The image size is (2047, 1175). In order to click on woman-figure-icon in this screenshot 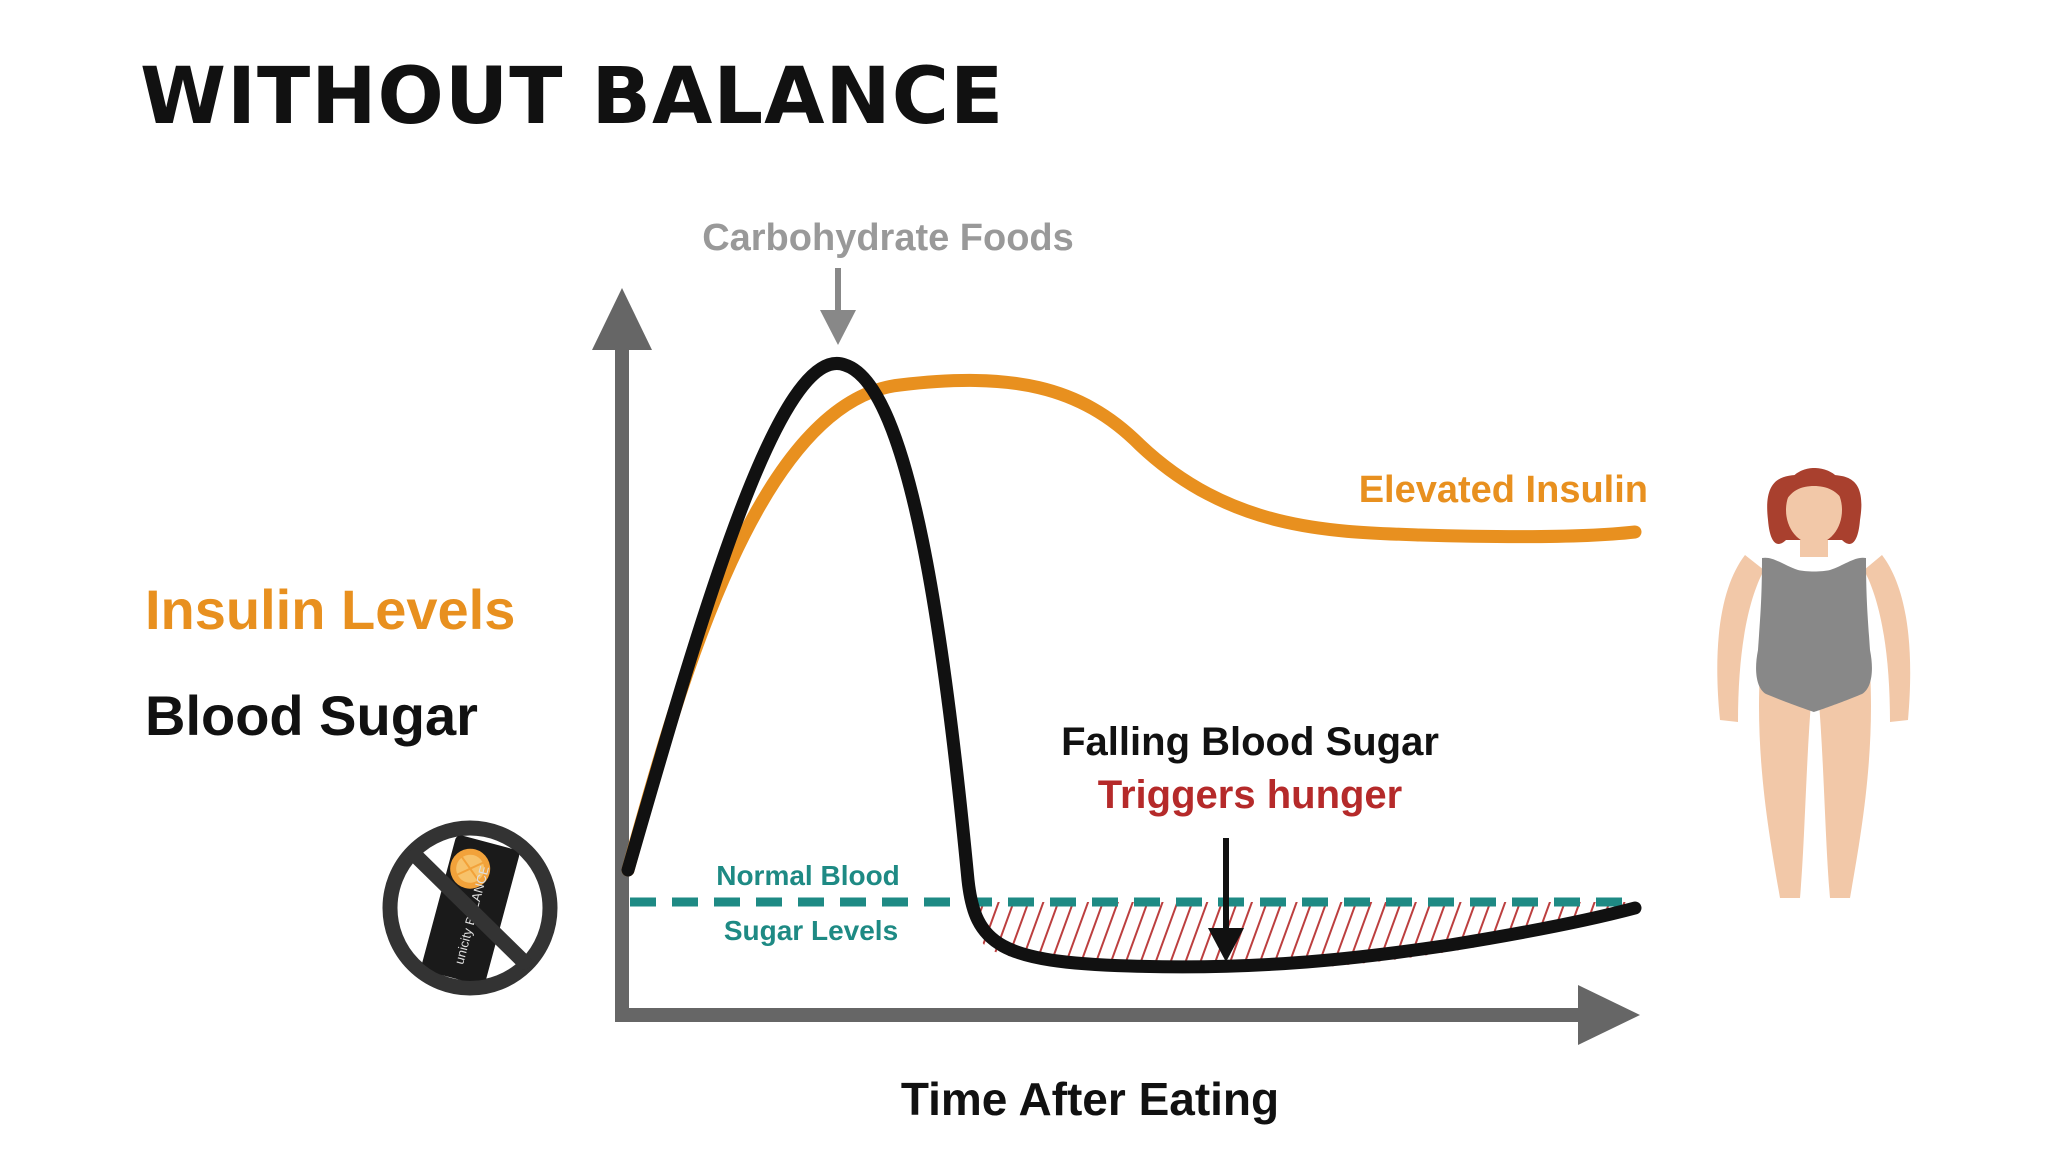, I will do `click(1814, 683)`.